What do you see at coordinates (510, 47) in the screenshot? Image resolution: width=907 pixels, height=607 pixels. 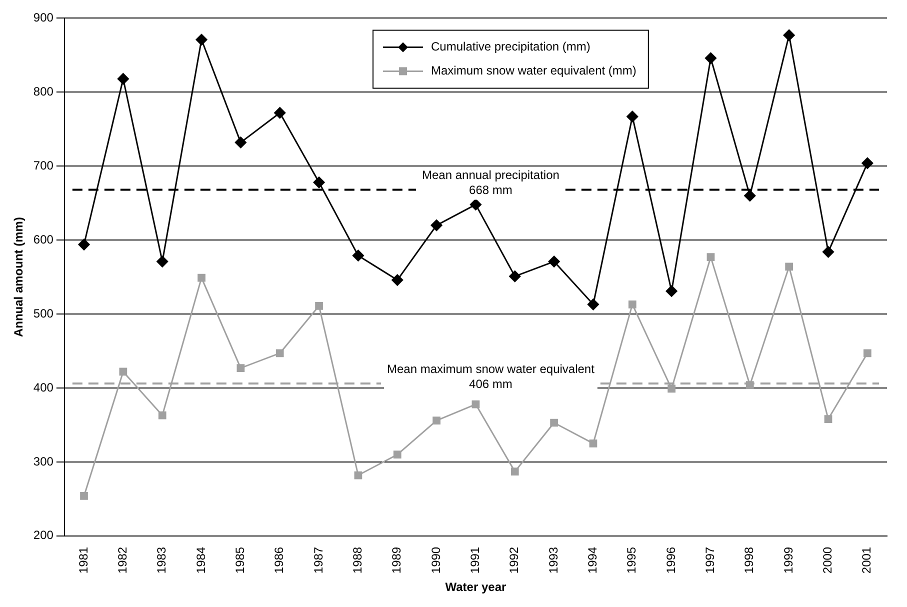 I see `legend-label: Cumulative precipitation (mm)` at bounding box center [510, 47].